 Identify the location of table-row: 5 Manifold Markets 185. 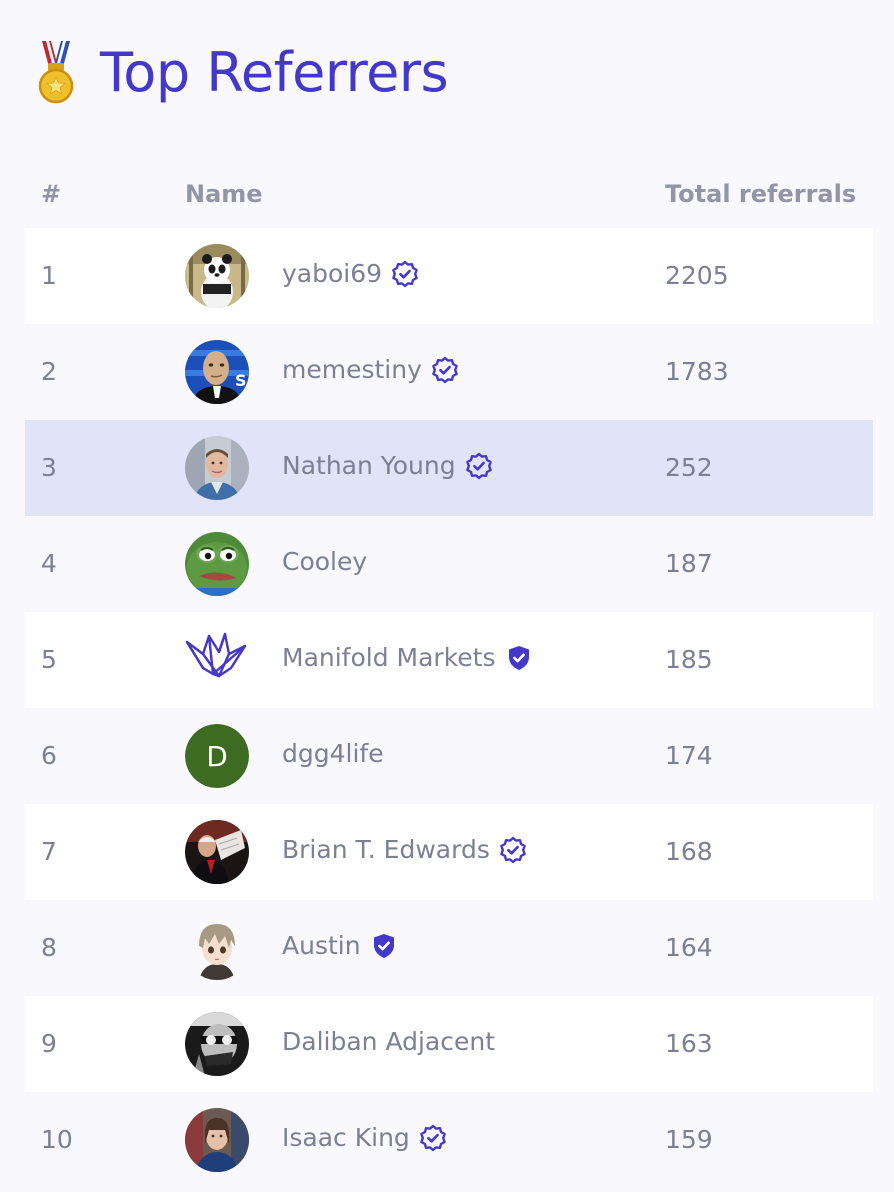
(449, 660).